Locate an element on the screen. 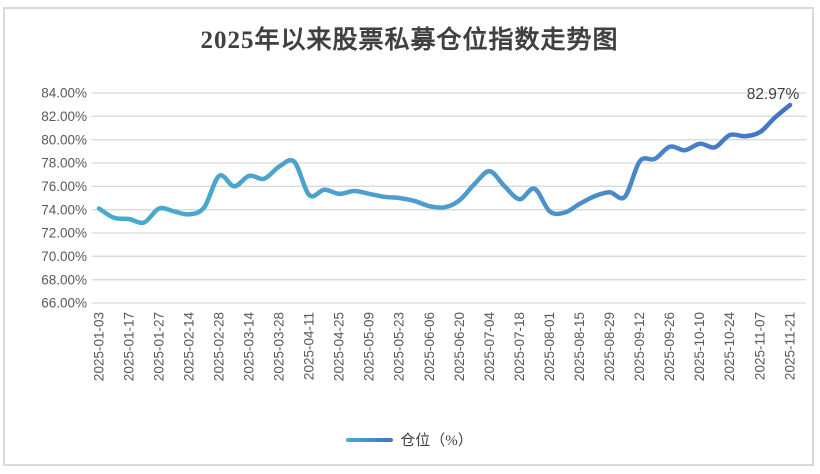 The height and width of the screenshot is (474, 820). x-axis-tick-label: 2025-11-07 is located at coordinates (759, 346).